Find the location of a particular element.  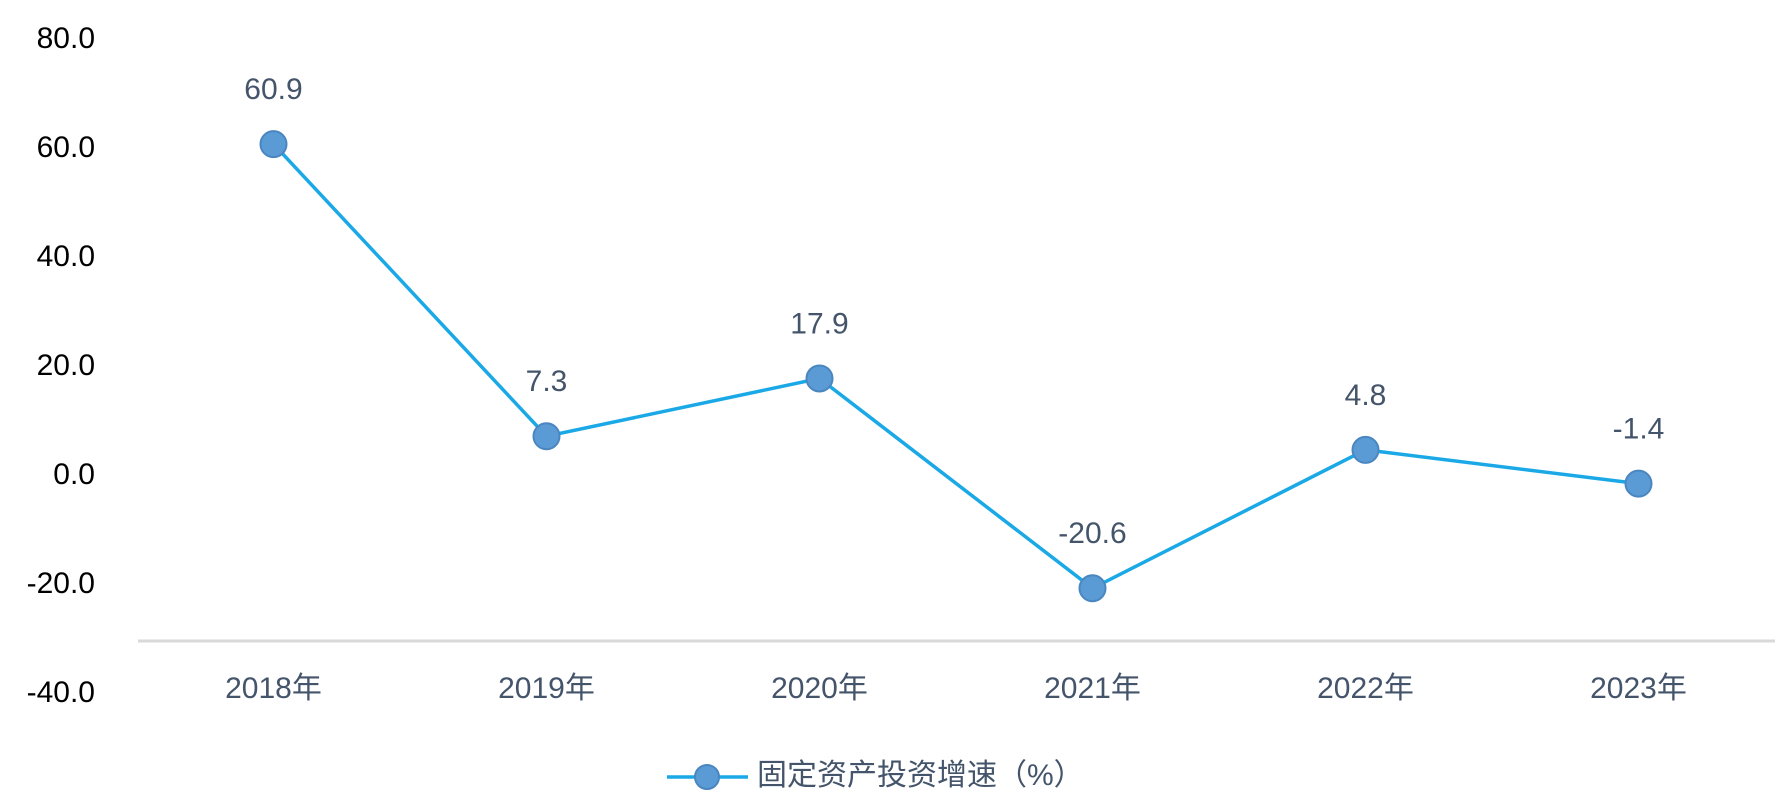

x-tick-label: 2023年 is located at coordinates (1638, 688).